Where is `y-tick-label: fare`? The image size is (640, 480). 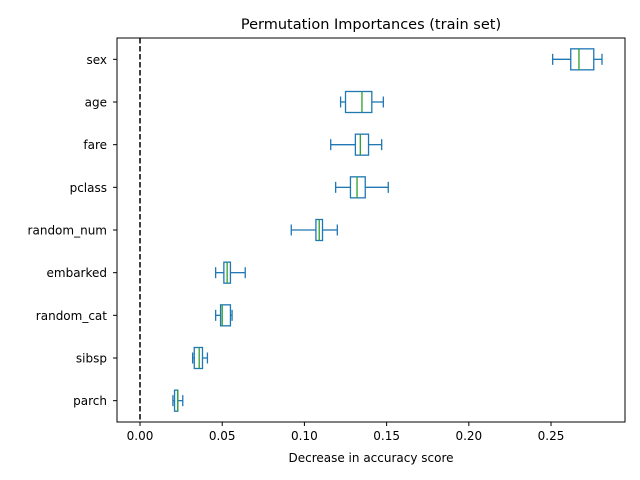 y-tick-label: fare is located at coordinates (95, 145).